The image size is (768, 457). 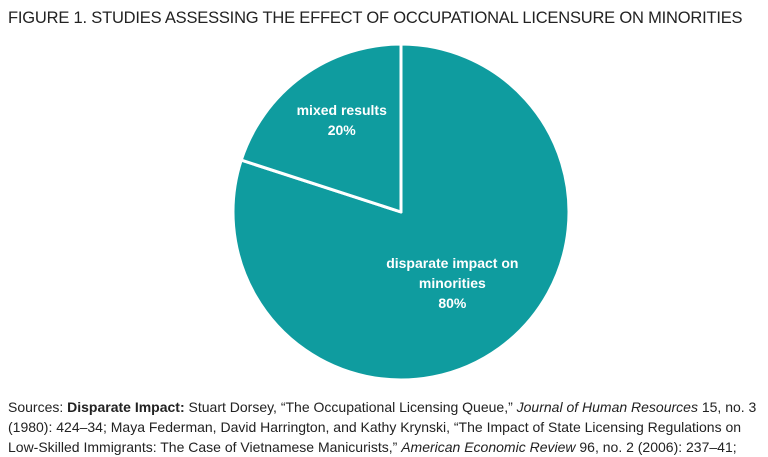 I want to click on source-journal: Journal of Human Resources, so click(x=607, y=407).